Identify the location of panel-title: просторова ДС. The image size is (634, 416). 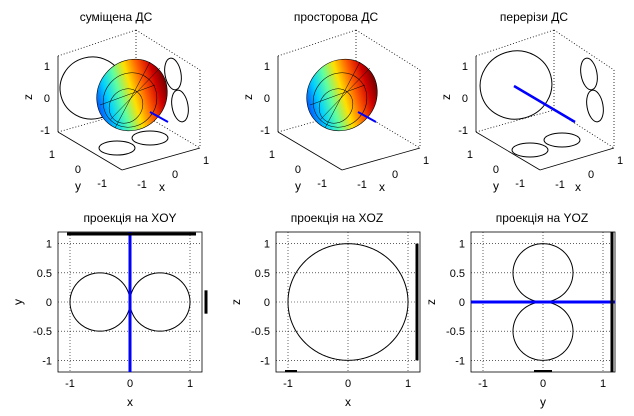
(336, 17).